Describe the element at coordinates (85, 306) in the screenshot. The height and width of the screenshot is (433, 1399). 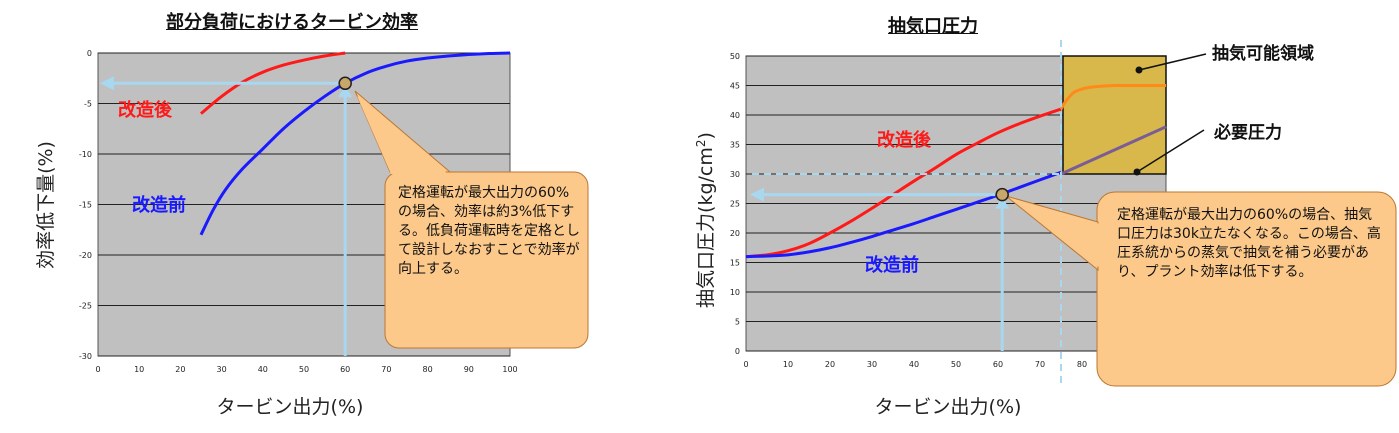
I see `y-tick-label: -25` at that location.